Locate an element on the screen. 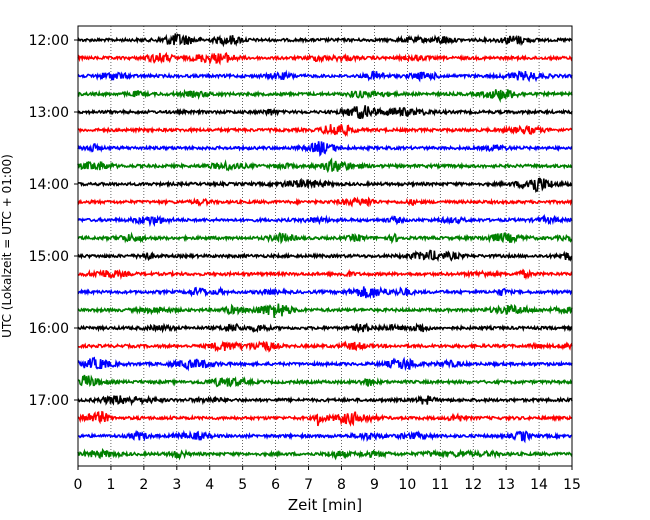 The image size is (650, 520). x-tick-label: 5 is located at coordinates (242, 485).